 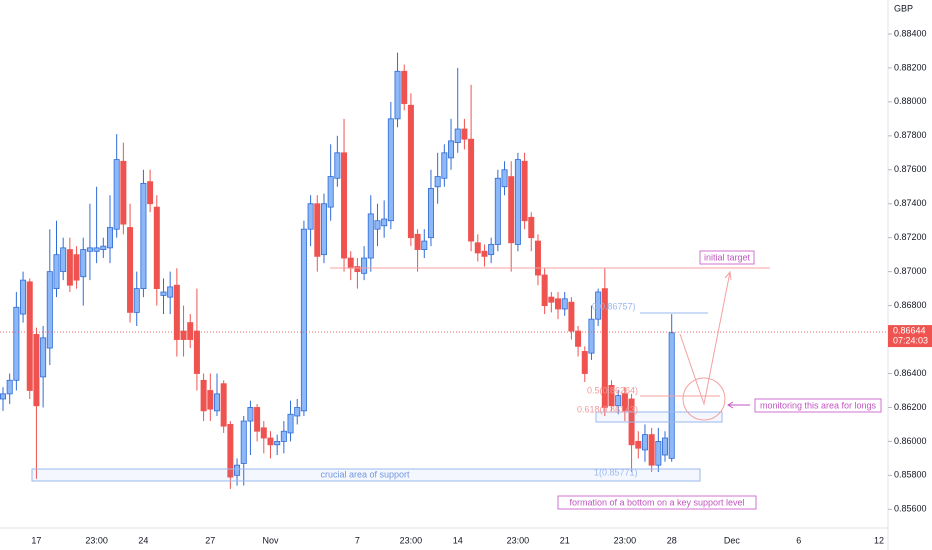 What do you see at coordinates (910, 271) in the screenshot?
I see `y-tick-label: 0.87000` at bounding box center [910, 271].